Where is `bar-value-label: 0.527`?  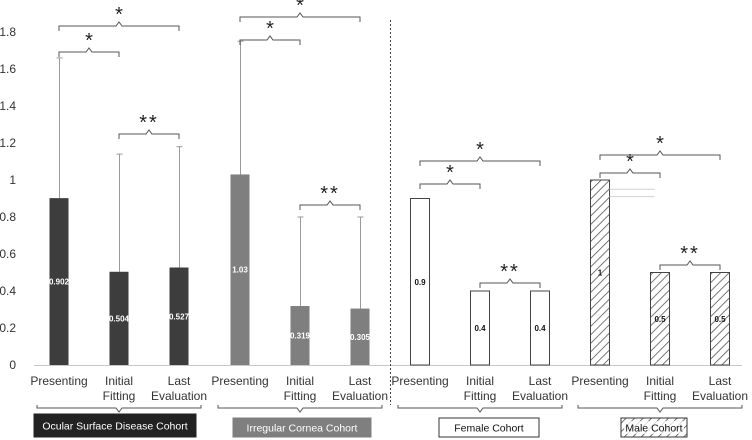 bar-value-label: 0.527 is located at coordinates (179, 316).